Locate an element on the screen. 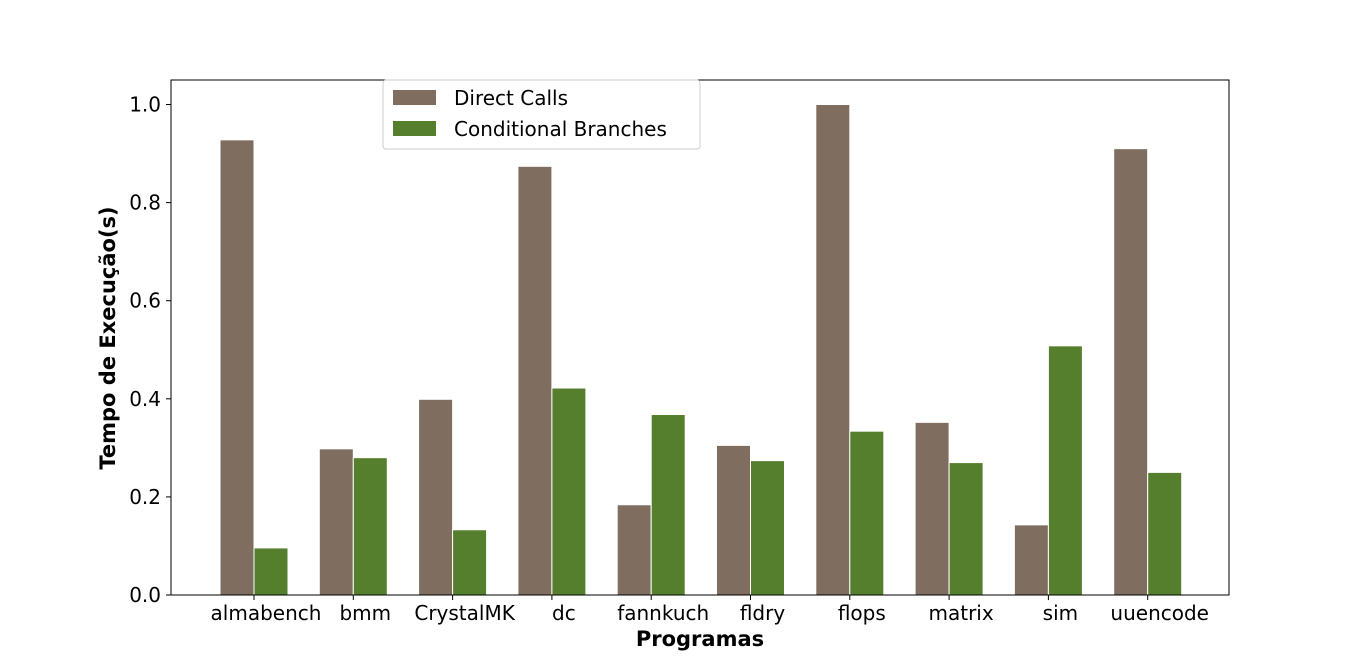  y-tick-label: 0.4 is located at coordinates (145, 399).